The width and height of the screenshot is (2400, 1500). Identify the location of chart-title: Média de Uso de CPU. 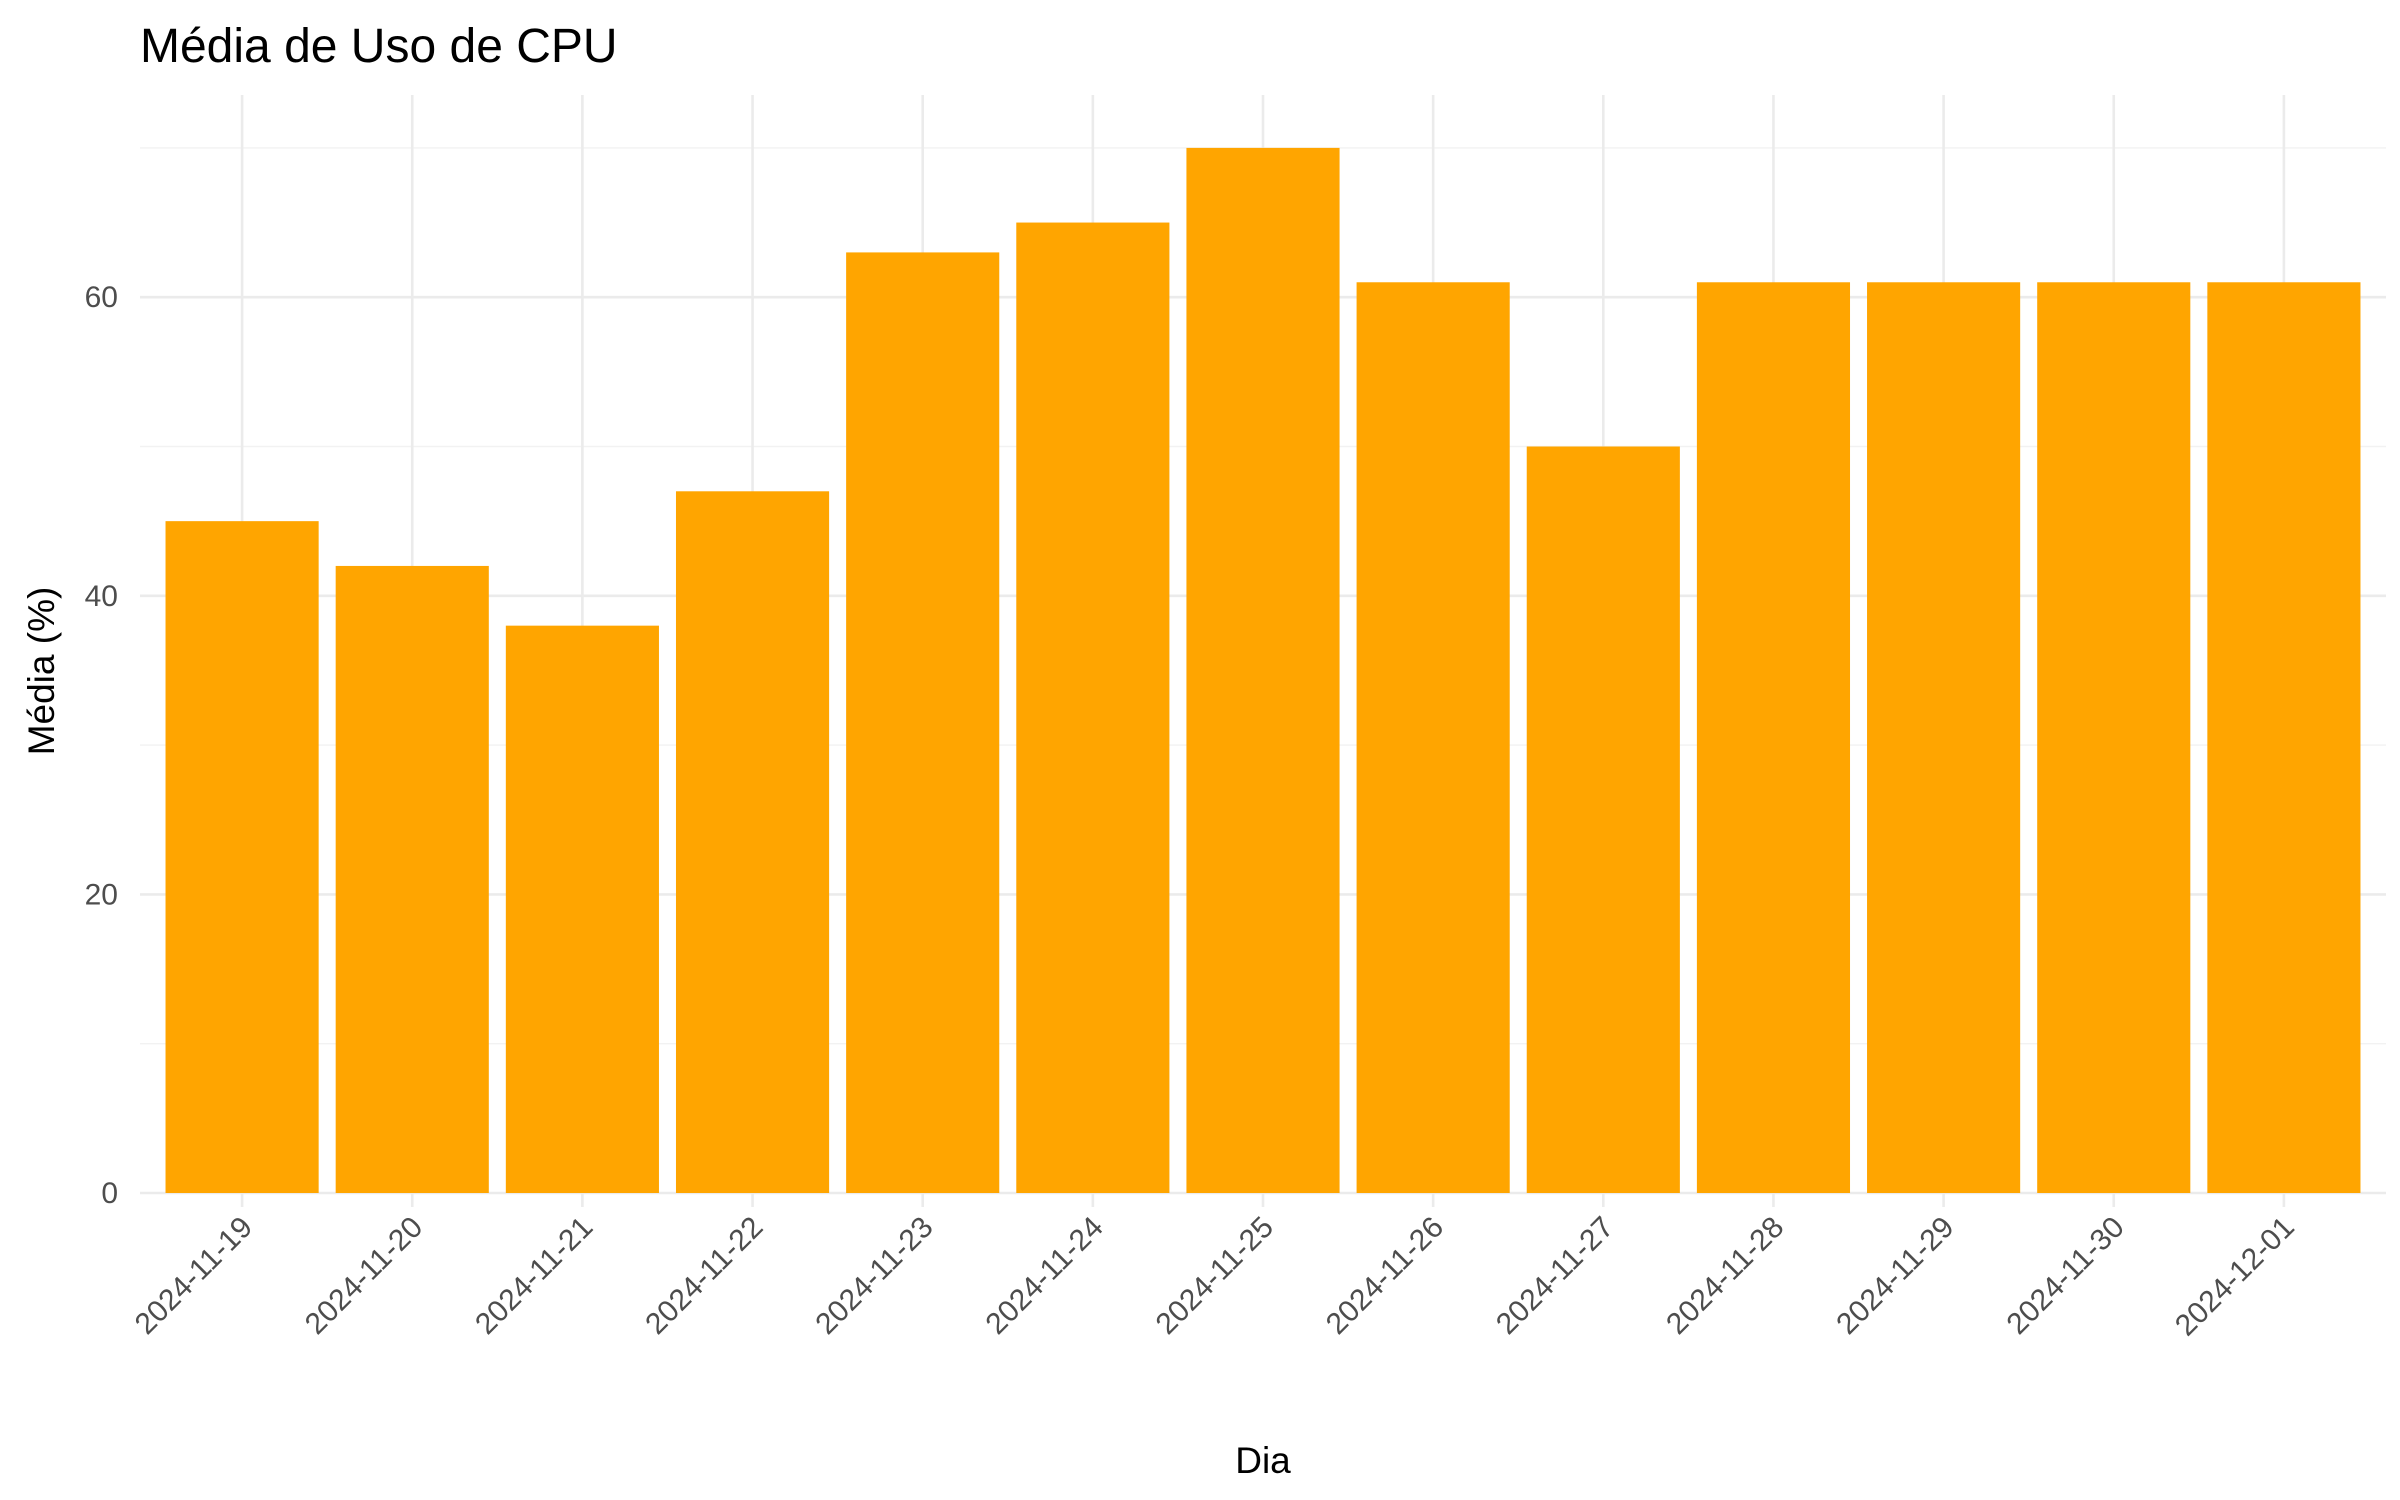
(379, 46).